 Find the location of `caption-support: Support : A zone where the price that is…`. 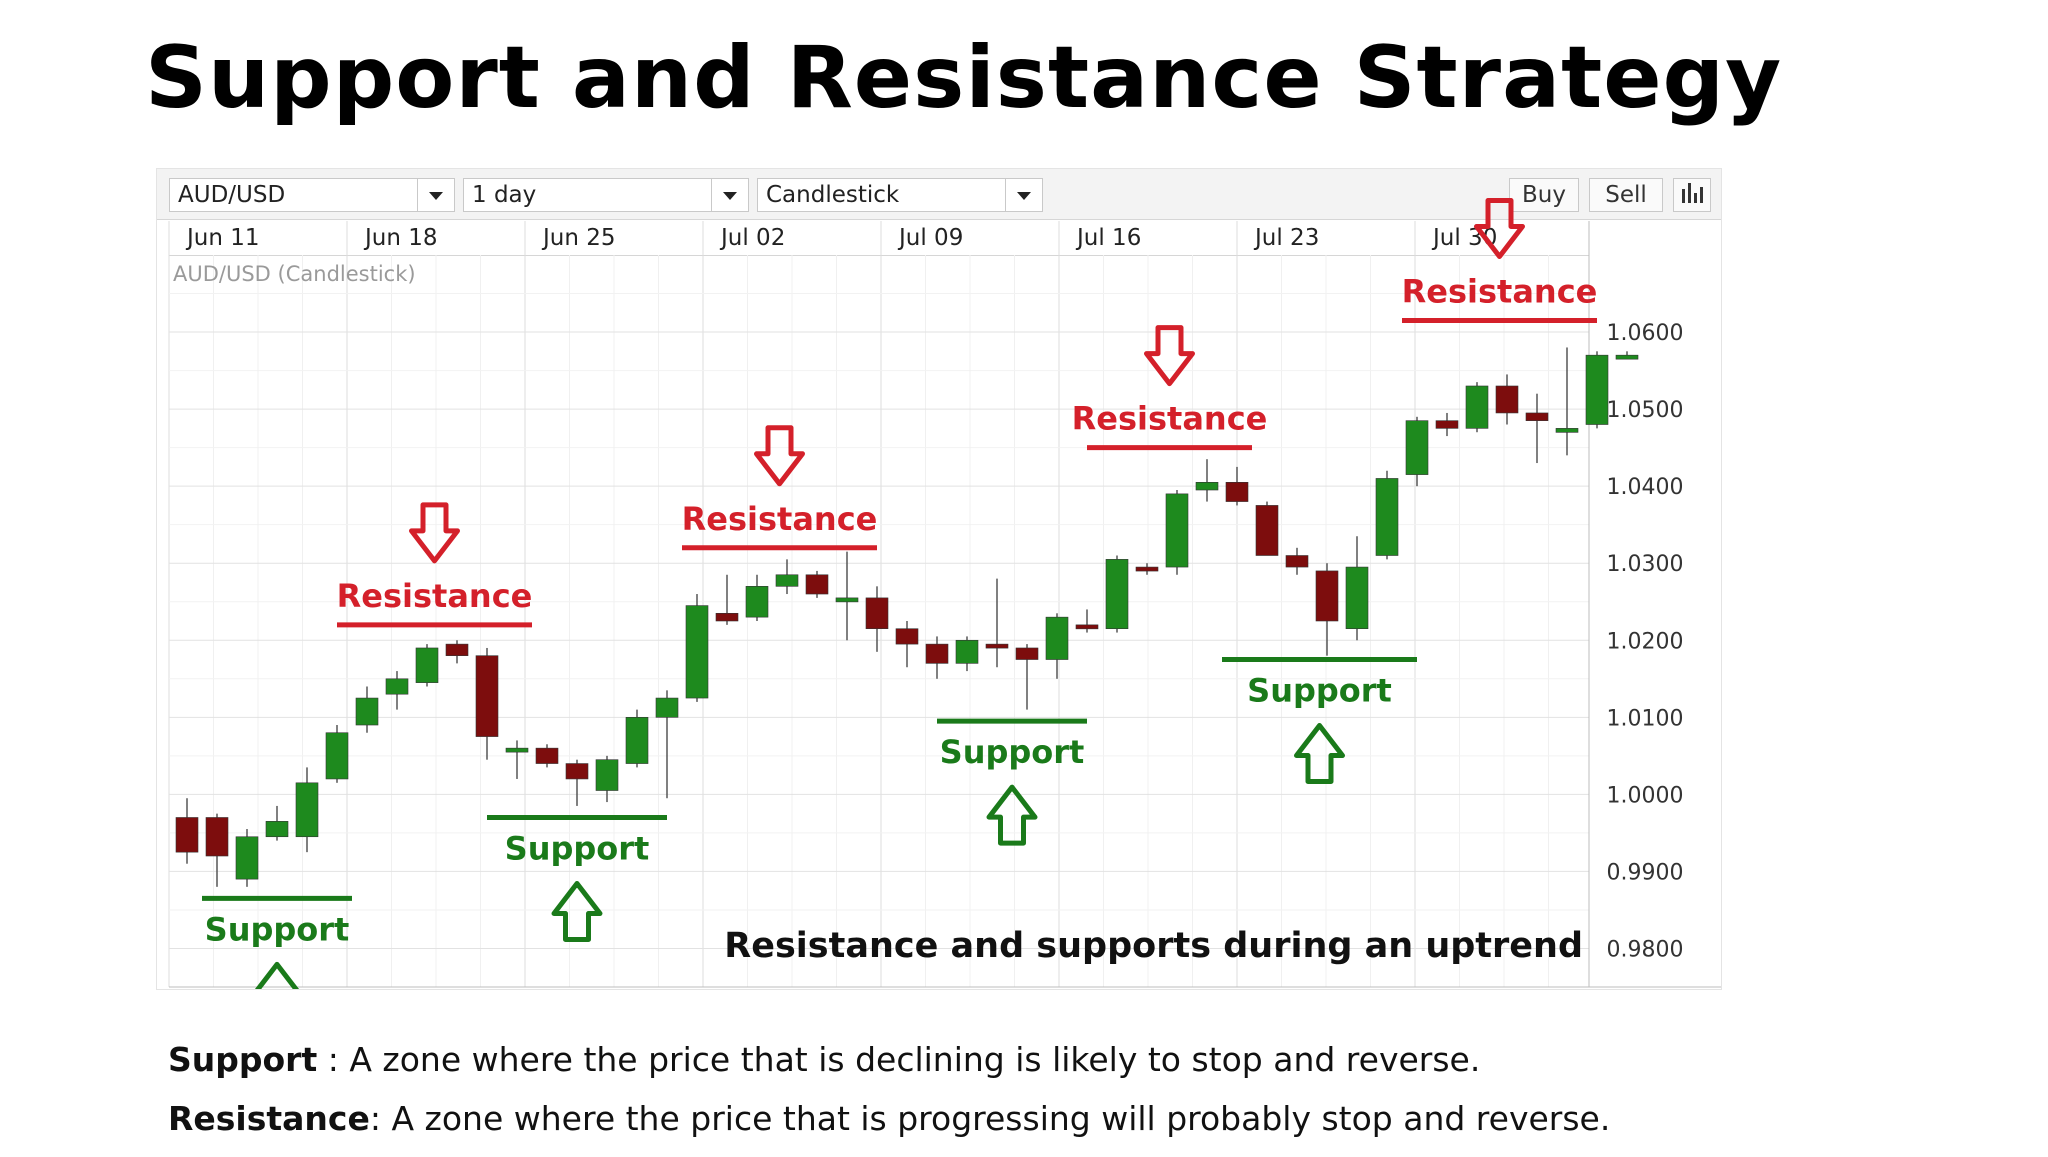

caption-support: Support : A zone where the price that is… is located at coordinates (824, 1059).